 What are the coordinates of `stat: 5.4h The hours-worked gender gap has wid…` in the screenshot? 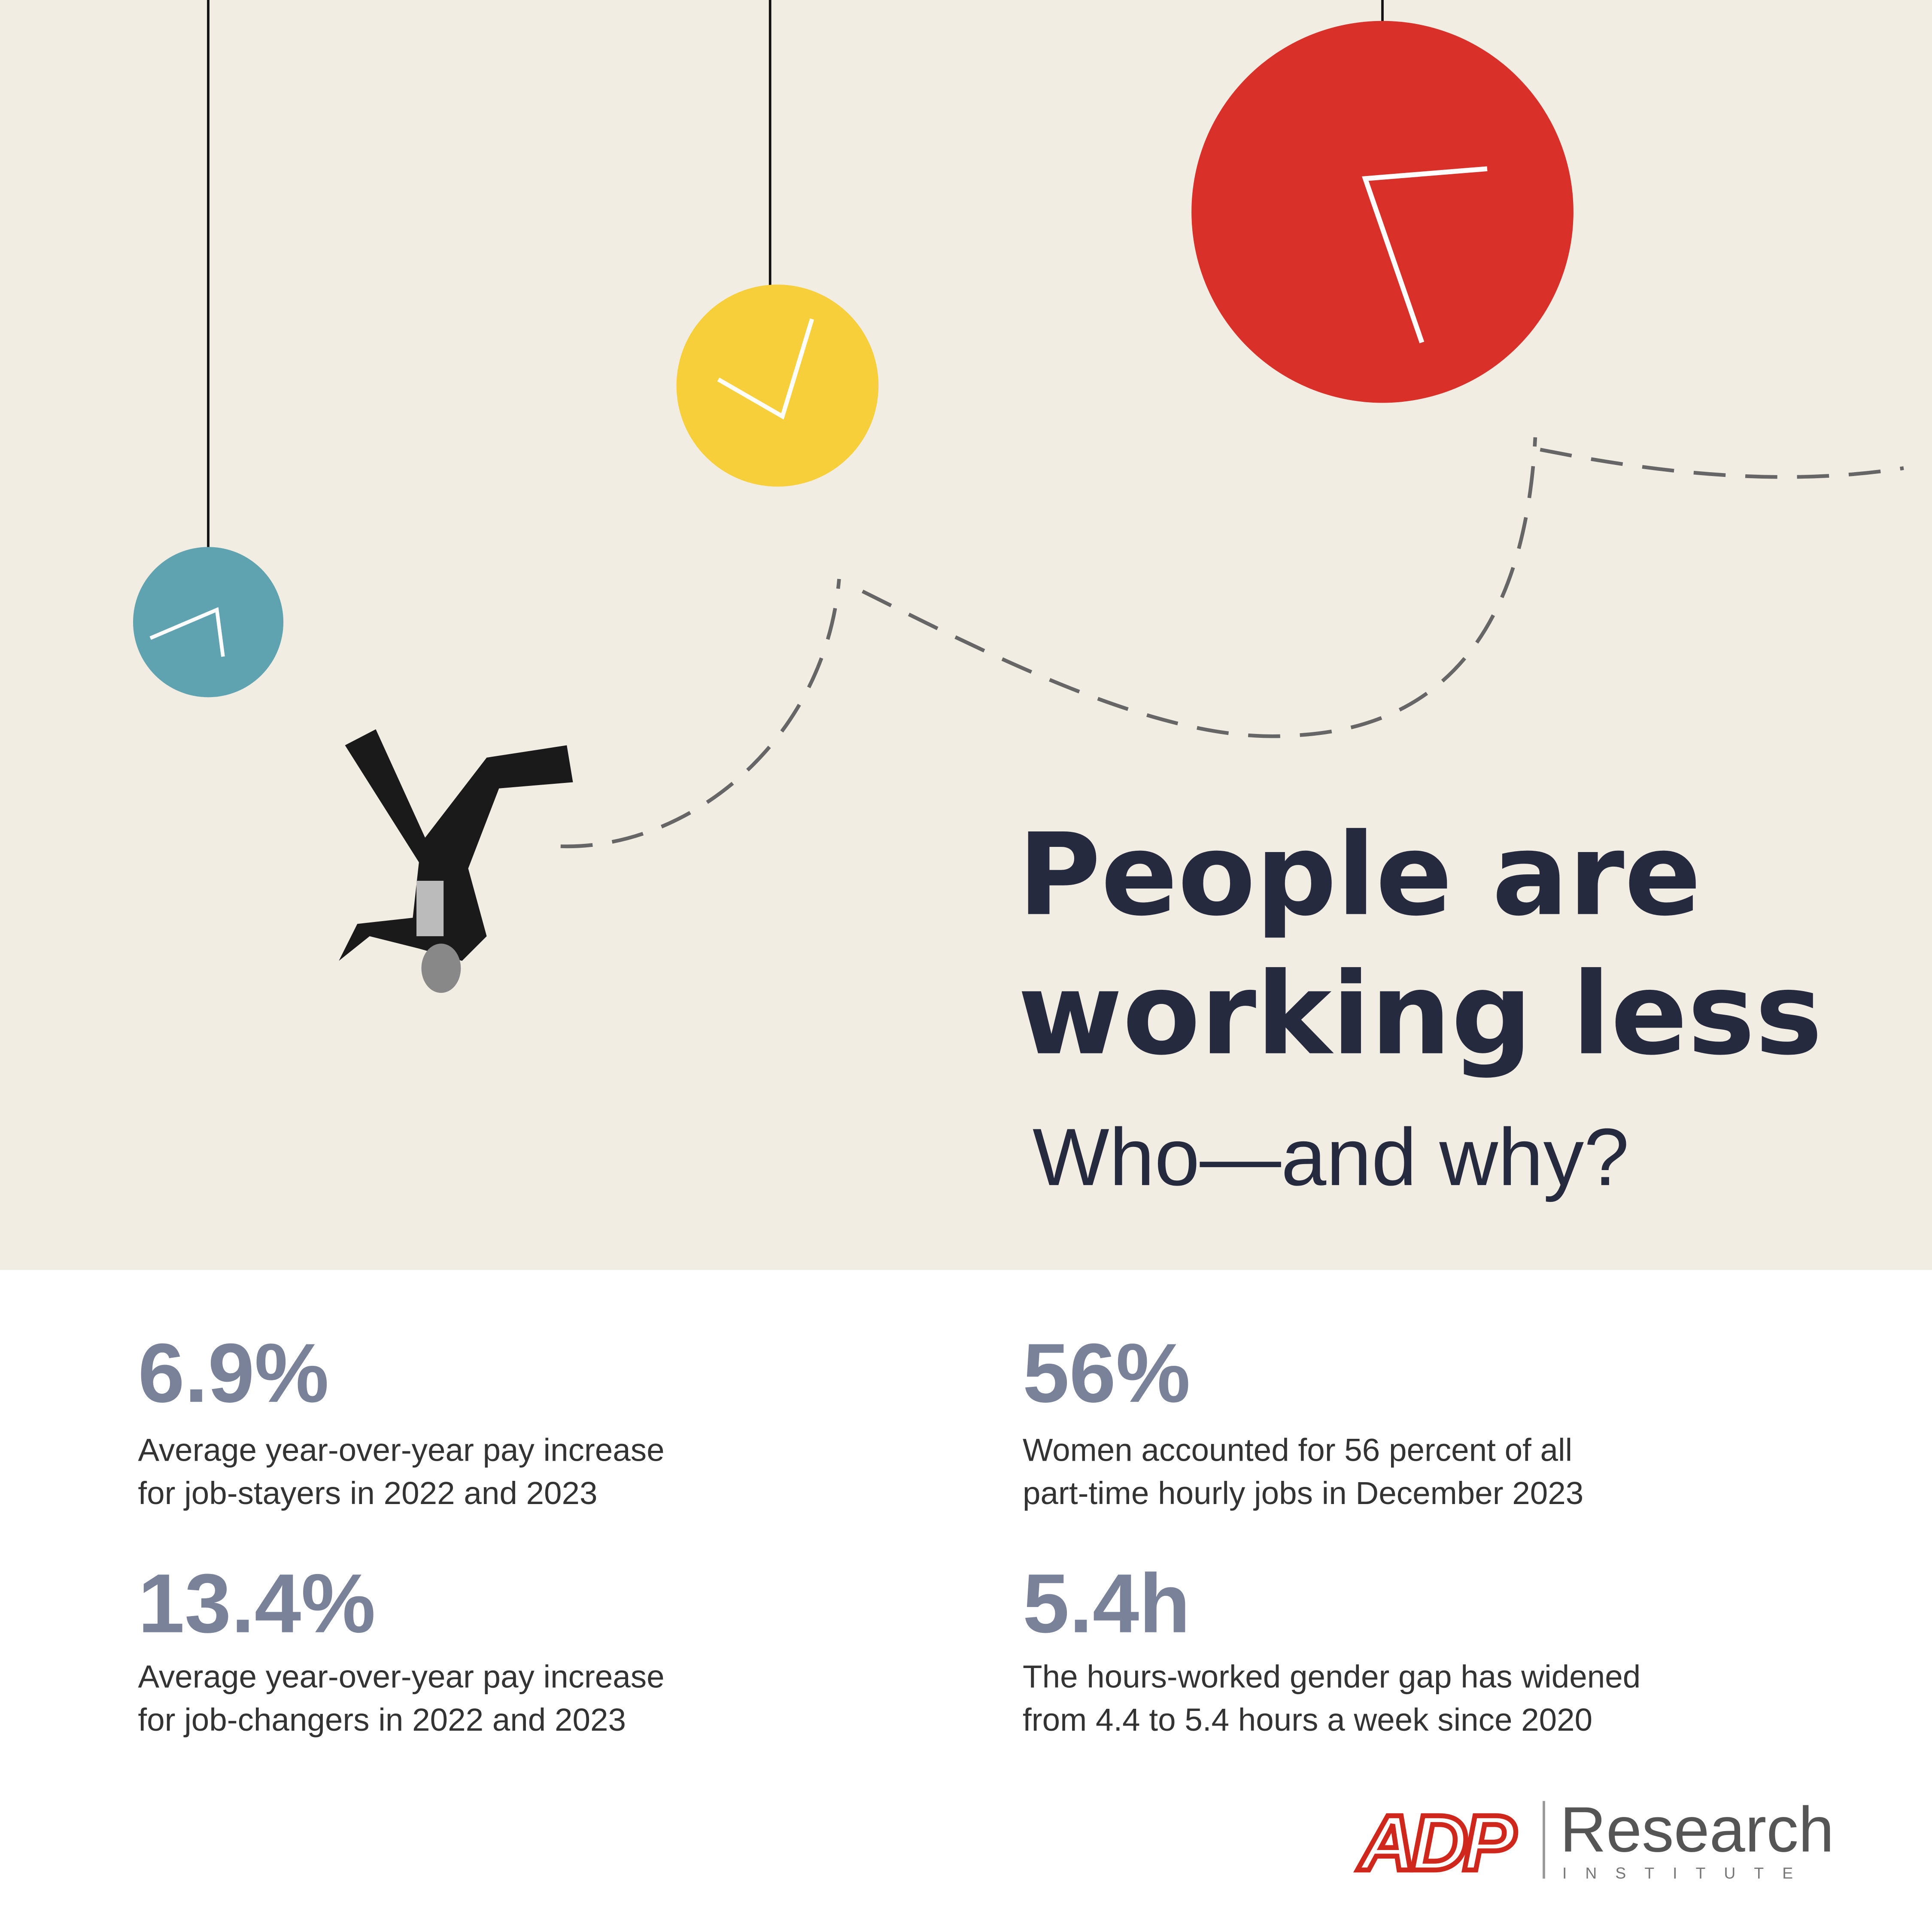 It's located at (1331, 1647).